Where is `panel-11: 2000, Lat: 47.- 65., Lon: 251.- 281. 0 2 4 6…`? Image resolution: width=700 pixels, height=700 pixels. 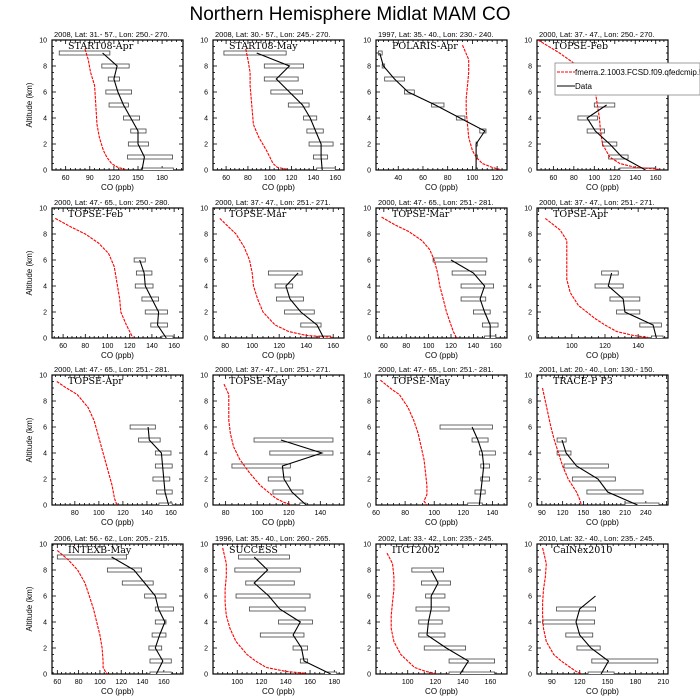
panel-11: 2000, Lat: 47.- 65., Lon: 251.- 281. 0 2 4 6… is located at coordinates (435, 446).